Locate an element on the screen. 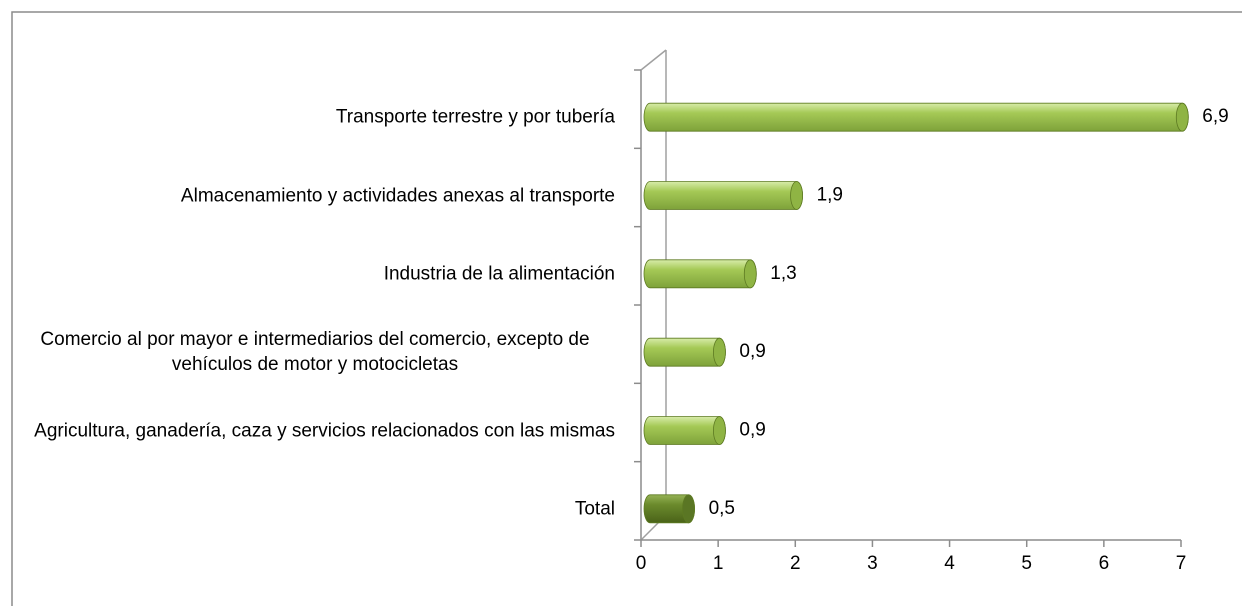 The height and width of the screenshot is (606, 1242). x-tick-label: 3 is located at coordinates (872, 563).